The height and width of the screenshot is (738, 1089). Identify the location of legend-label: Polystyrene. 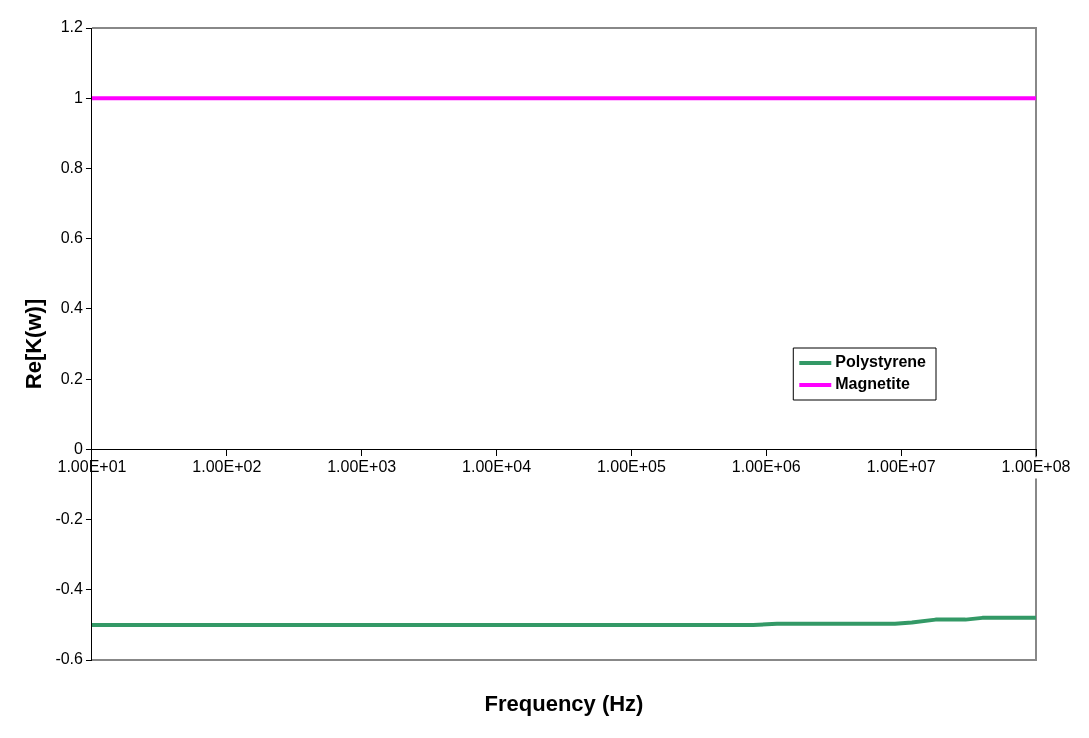
(881, 362).